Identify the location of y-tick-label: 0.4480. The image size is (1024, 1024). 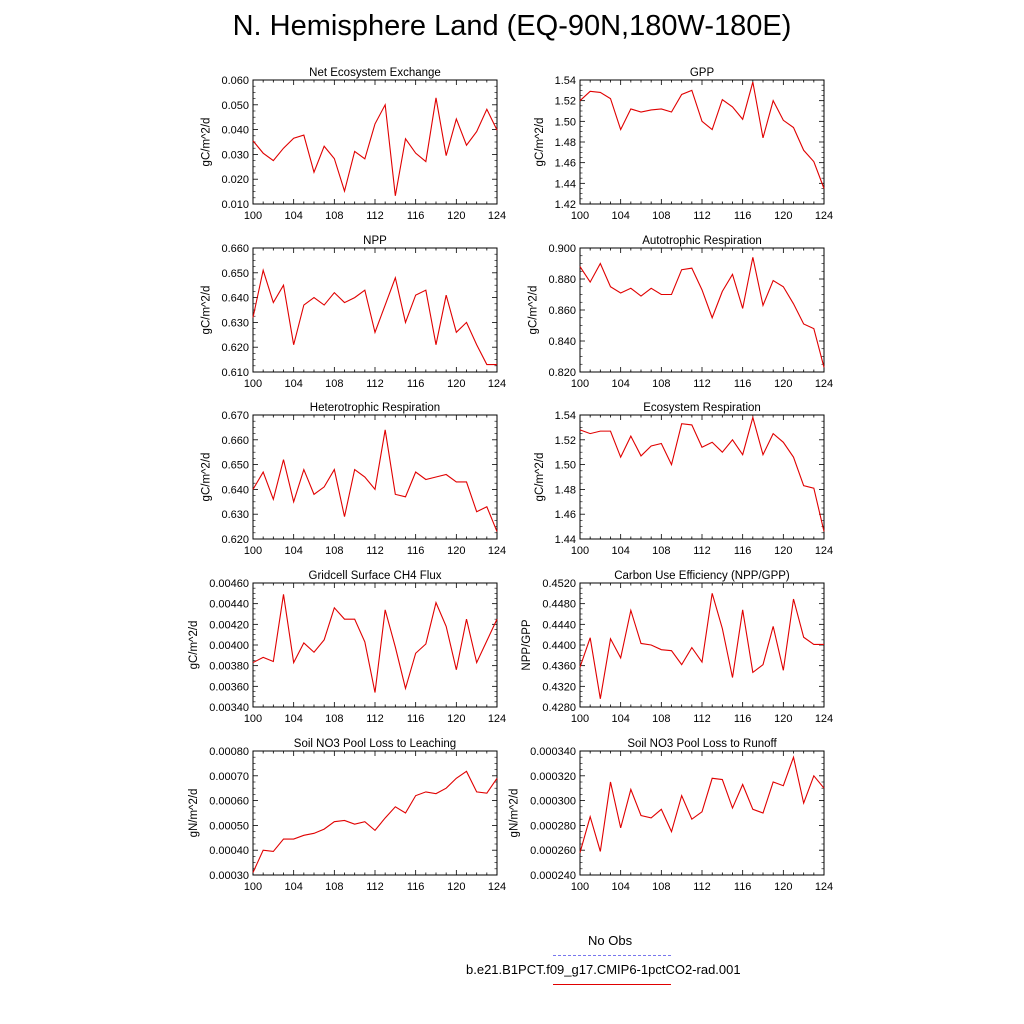
(559, 605).